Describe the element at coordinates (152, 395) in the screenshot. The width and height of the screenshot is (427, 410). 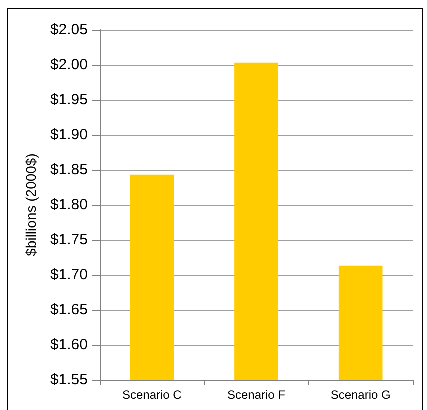
I see `x-tick-label: Scenario C` at that location.